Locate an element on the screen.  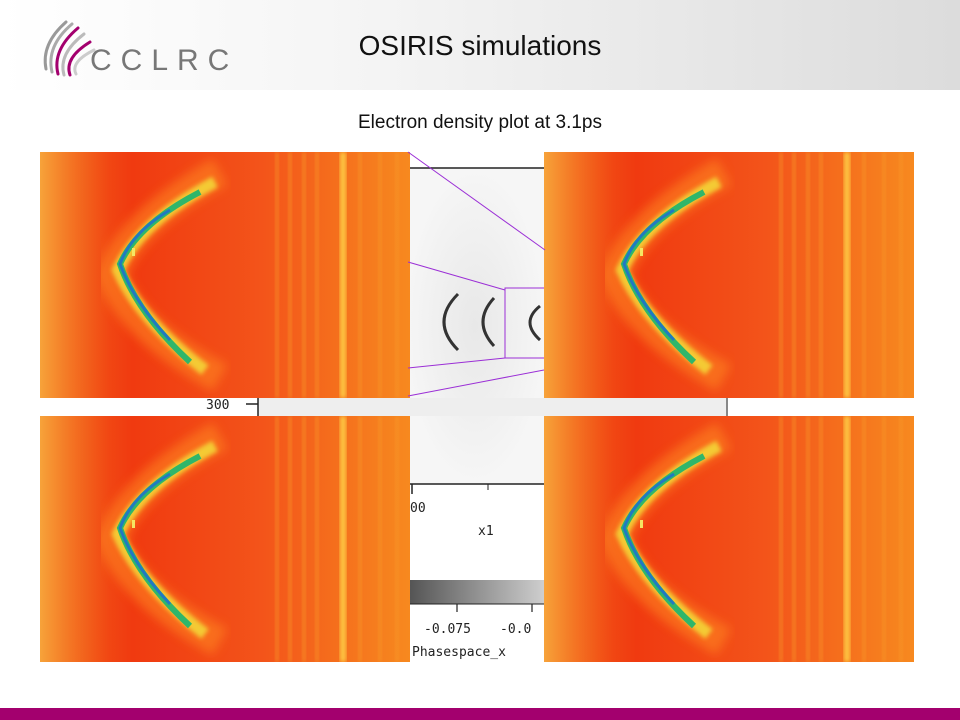
logo-text: CCLRC is located at coordinates (164, 60).